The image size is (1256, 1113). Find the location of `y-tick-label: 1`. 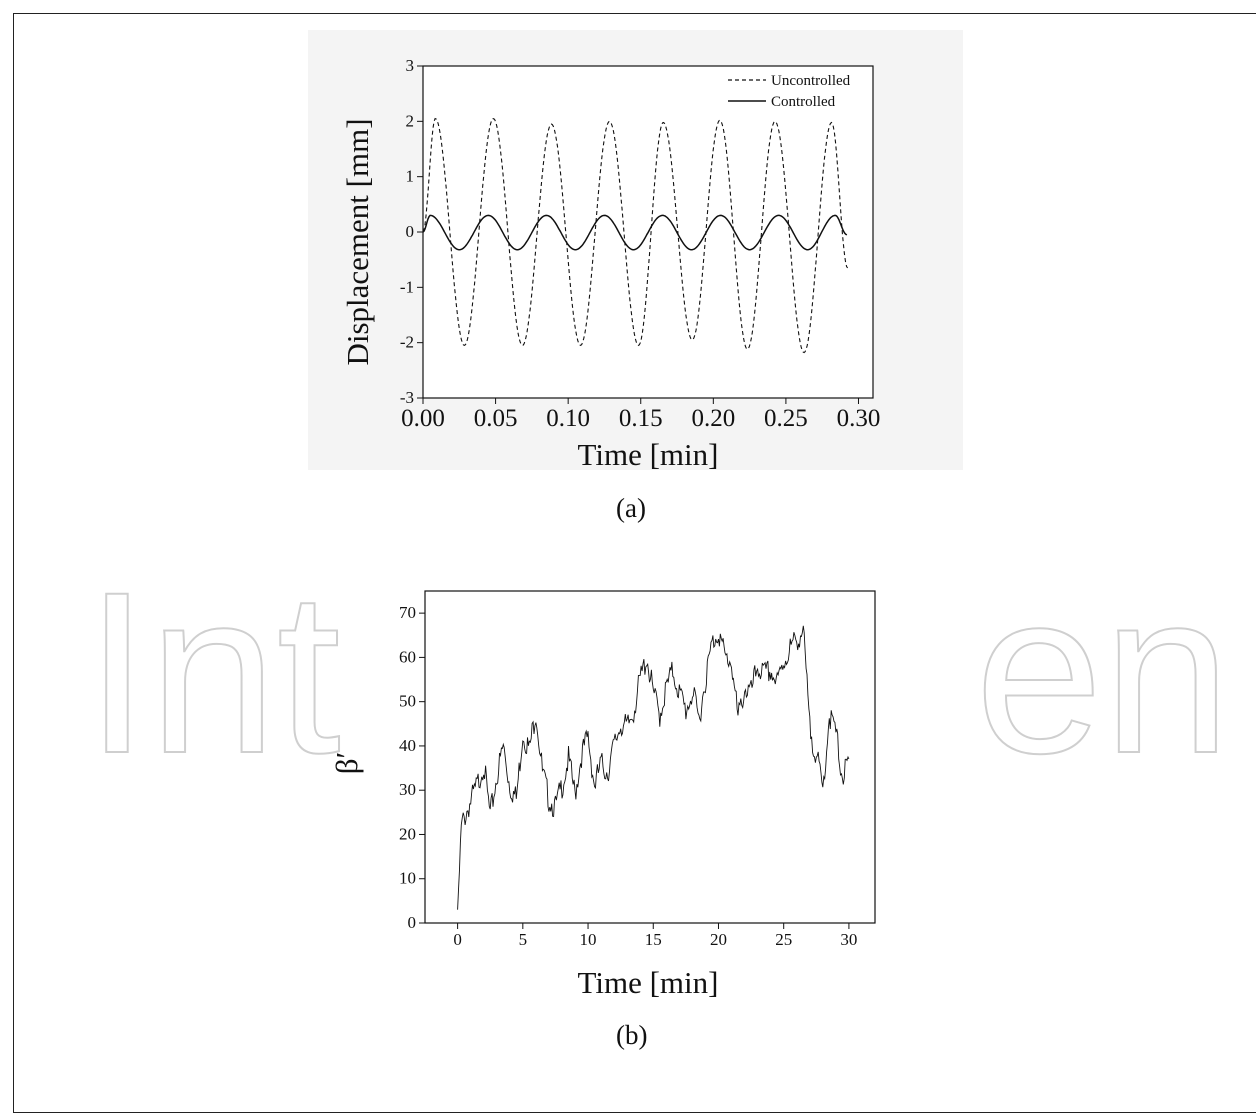

y-tick-label: 1 is located at coordinates (410, 176).